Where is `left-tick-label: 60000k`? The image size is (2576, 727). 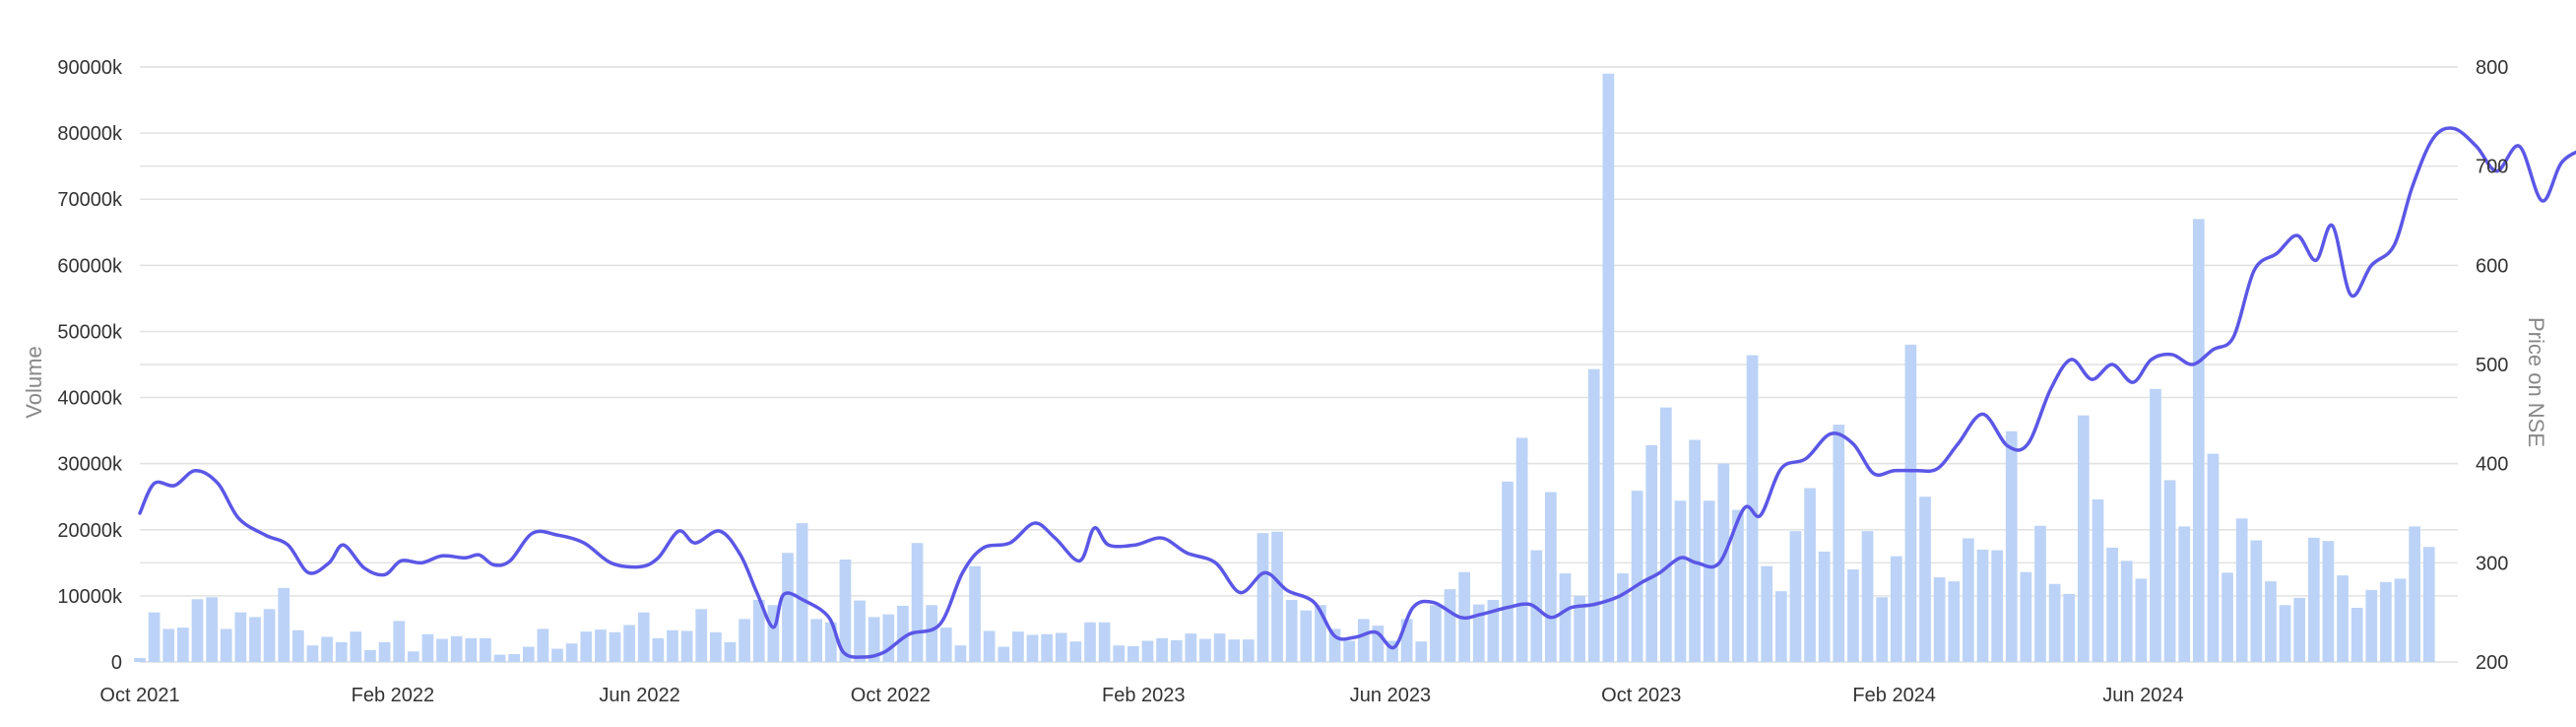
left-tick-label: 60000k is located at coordinates (90, 266).